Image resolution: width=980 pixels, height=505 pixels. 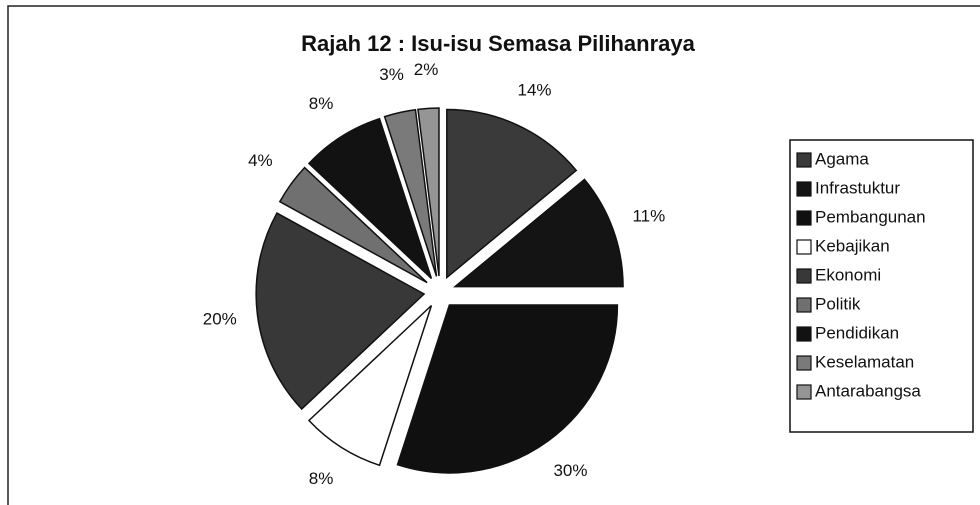 What do you see at coordinates (570, 470) in the screenshot?
I see `data-label: 30%` at bounding box center [570, 470].